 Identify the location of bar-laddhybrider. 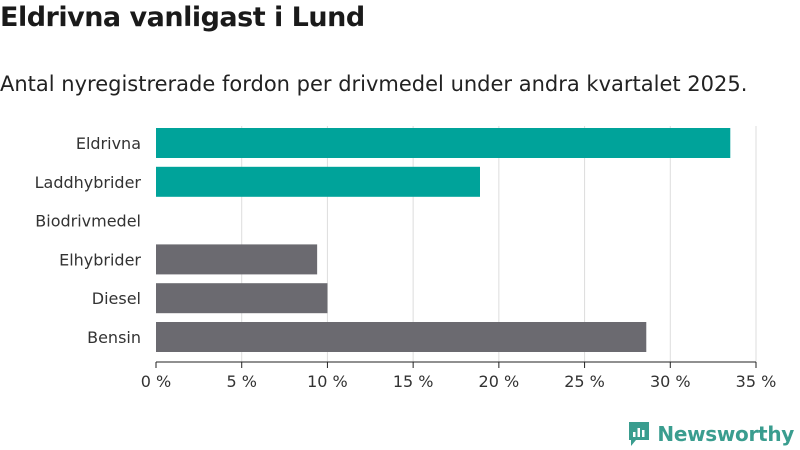
(318, 181).